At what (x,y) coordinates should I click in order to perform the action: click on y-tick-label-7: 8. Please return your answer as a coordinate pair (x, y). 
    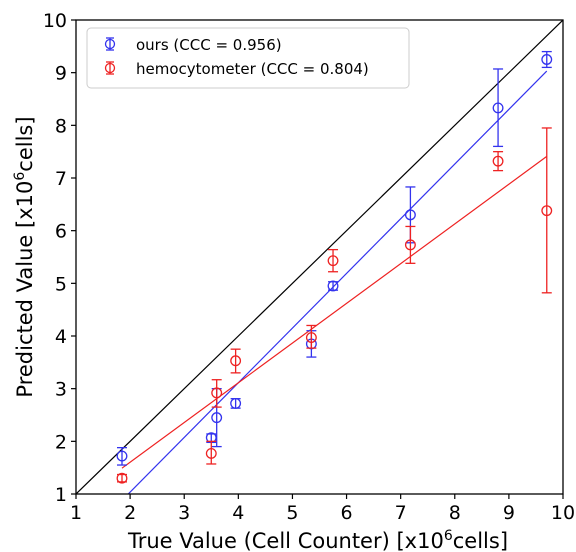
    Looking at the image, I should click on (61, 126).